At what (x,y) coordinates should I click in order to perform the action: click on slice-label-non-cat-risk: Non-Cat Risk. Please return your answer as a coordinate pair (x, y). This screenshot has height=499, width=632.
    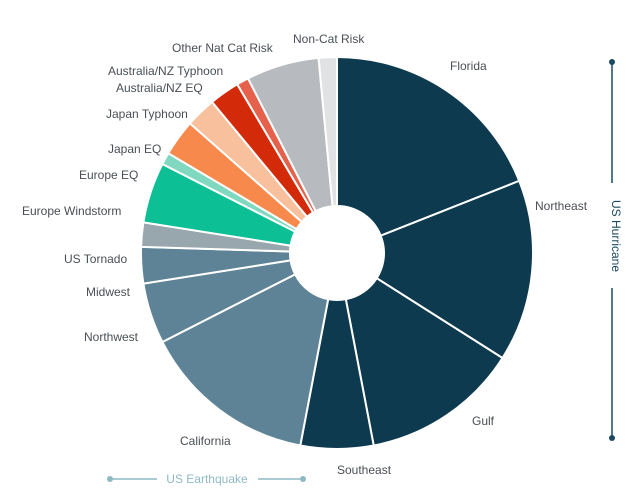
    Looking at the image, I should click on (329, 39).